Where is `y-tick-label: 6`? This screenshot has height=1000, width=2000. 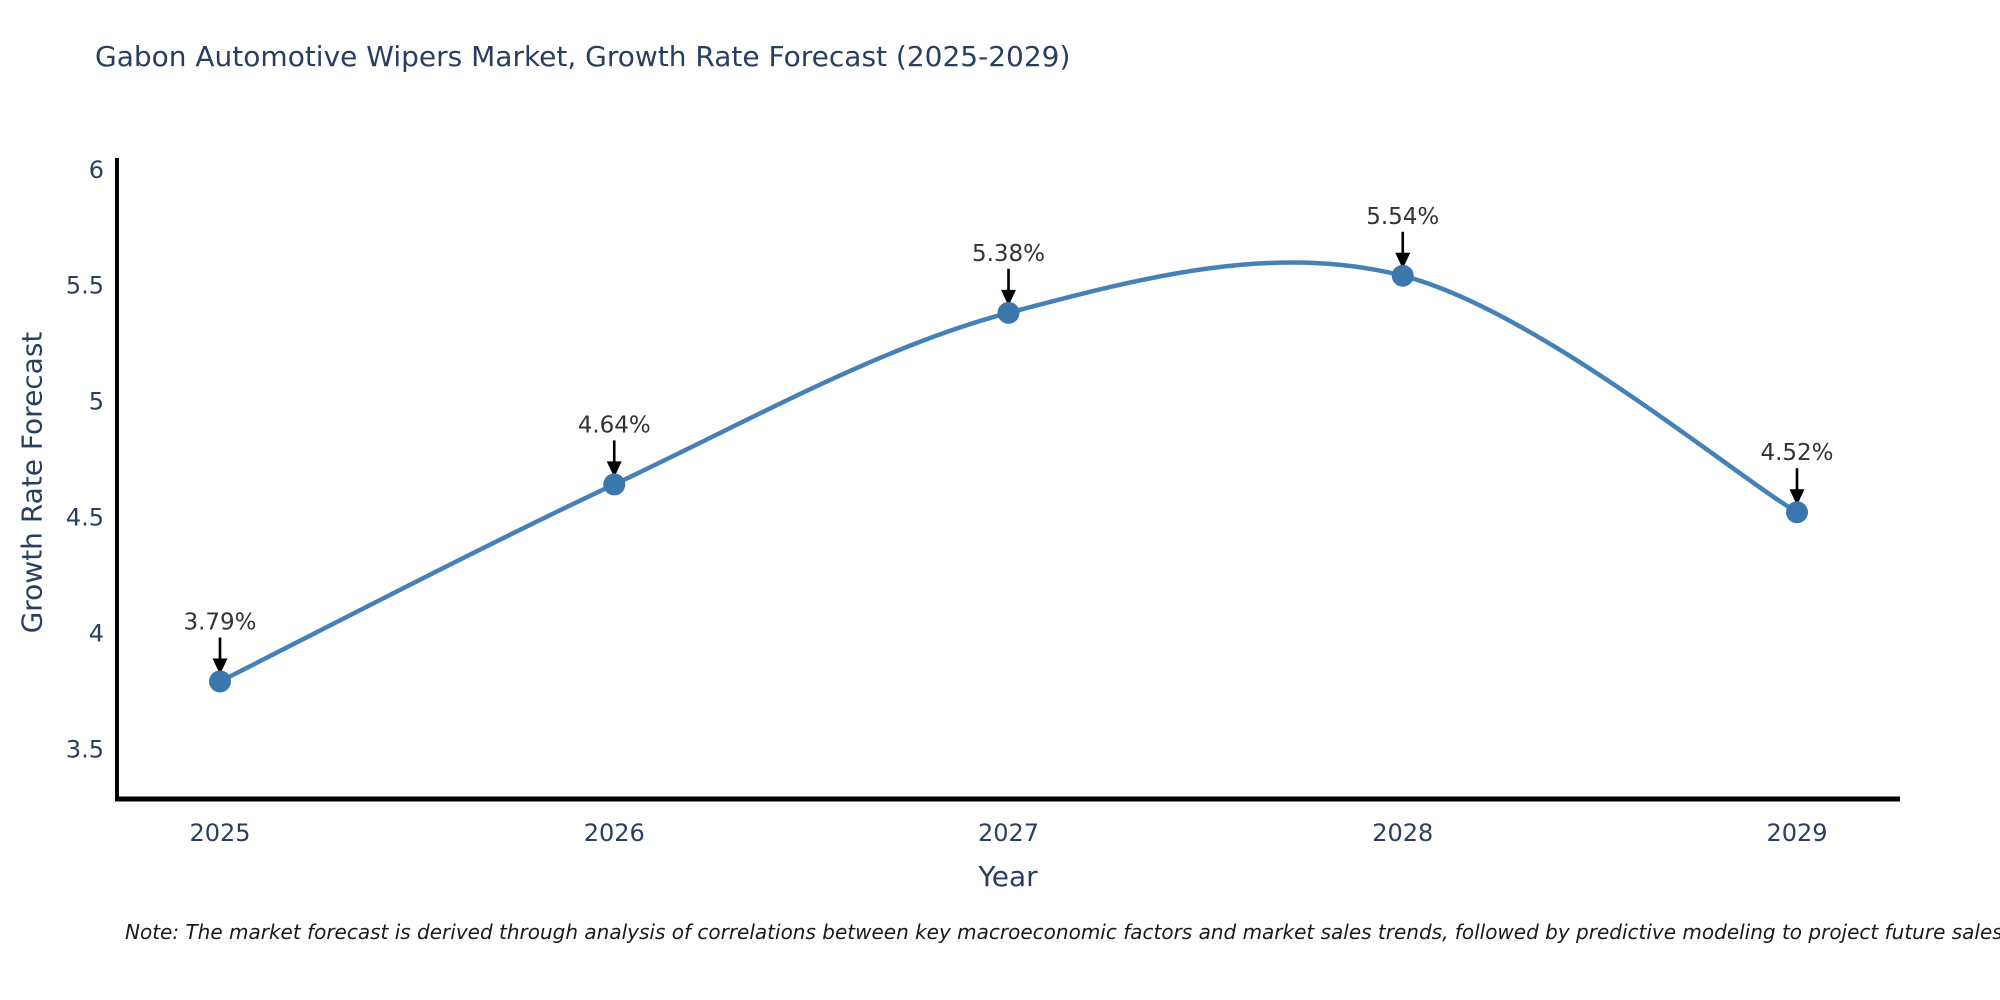 y-tick-label: 6 is located at coordinates (96, 170).